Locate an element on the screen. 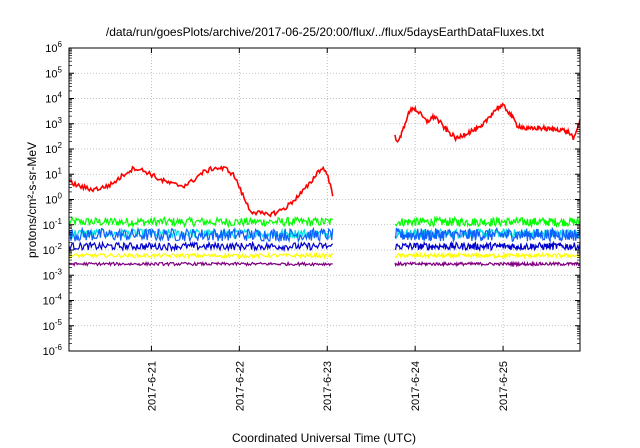 The image size is (640, 448). y-tick-label: 10⁴ is located at coordinates (53, 98).